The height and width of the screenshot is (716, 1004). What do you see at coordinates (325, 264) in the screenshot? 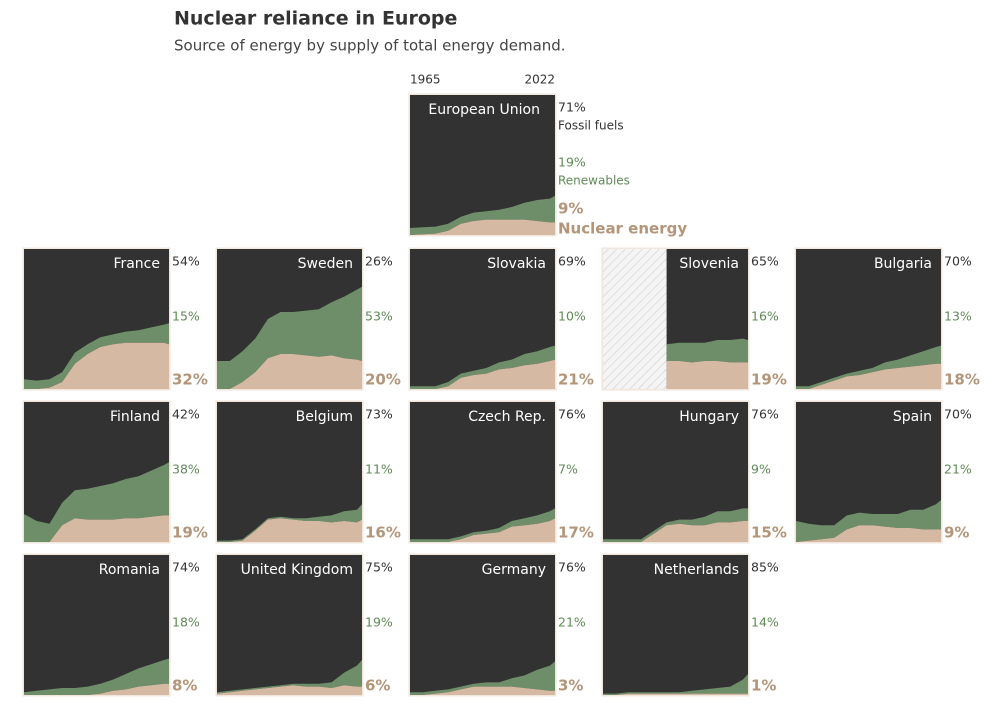
I see `panel-name: Sweden` at bounding box center [325, 264].